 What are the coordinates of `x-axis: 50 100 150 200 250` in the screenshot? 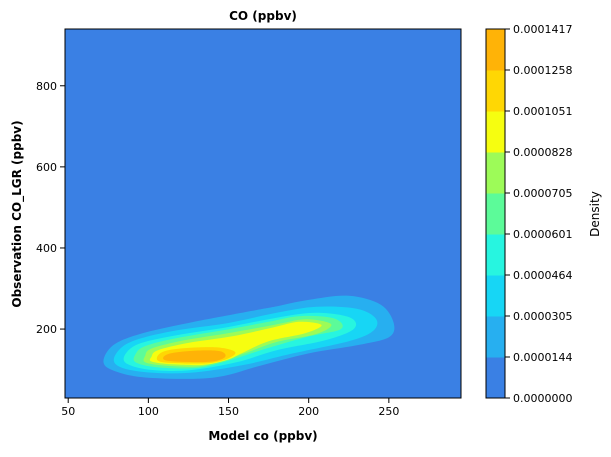 It's located at (230, 408).